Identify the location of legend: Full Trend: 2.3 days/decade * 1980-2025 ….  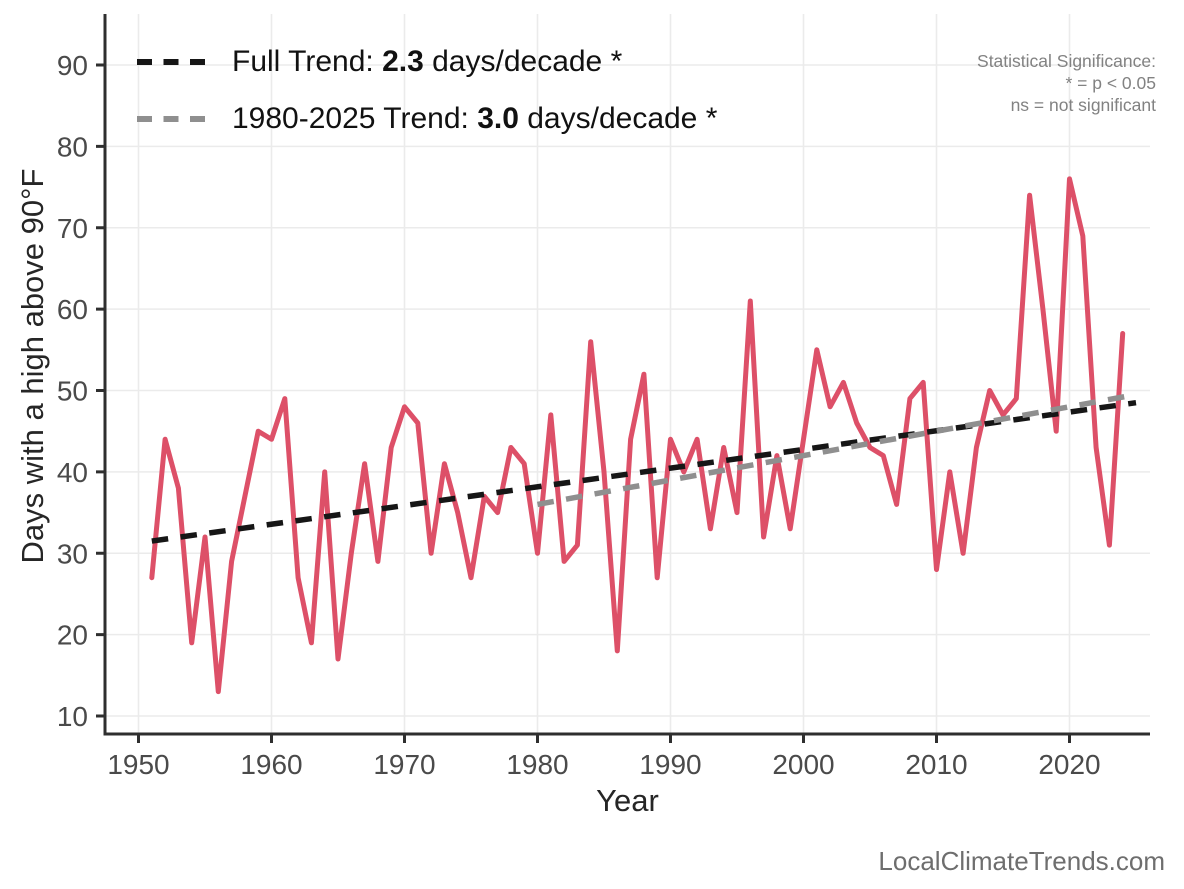
(426, 90).